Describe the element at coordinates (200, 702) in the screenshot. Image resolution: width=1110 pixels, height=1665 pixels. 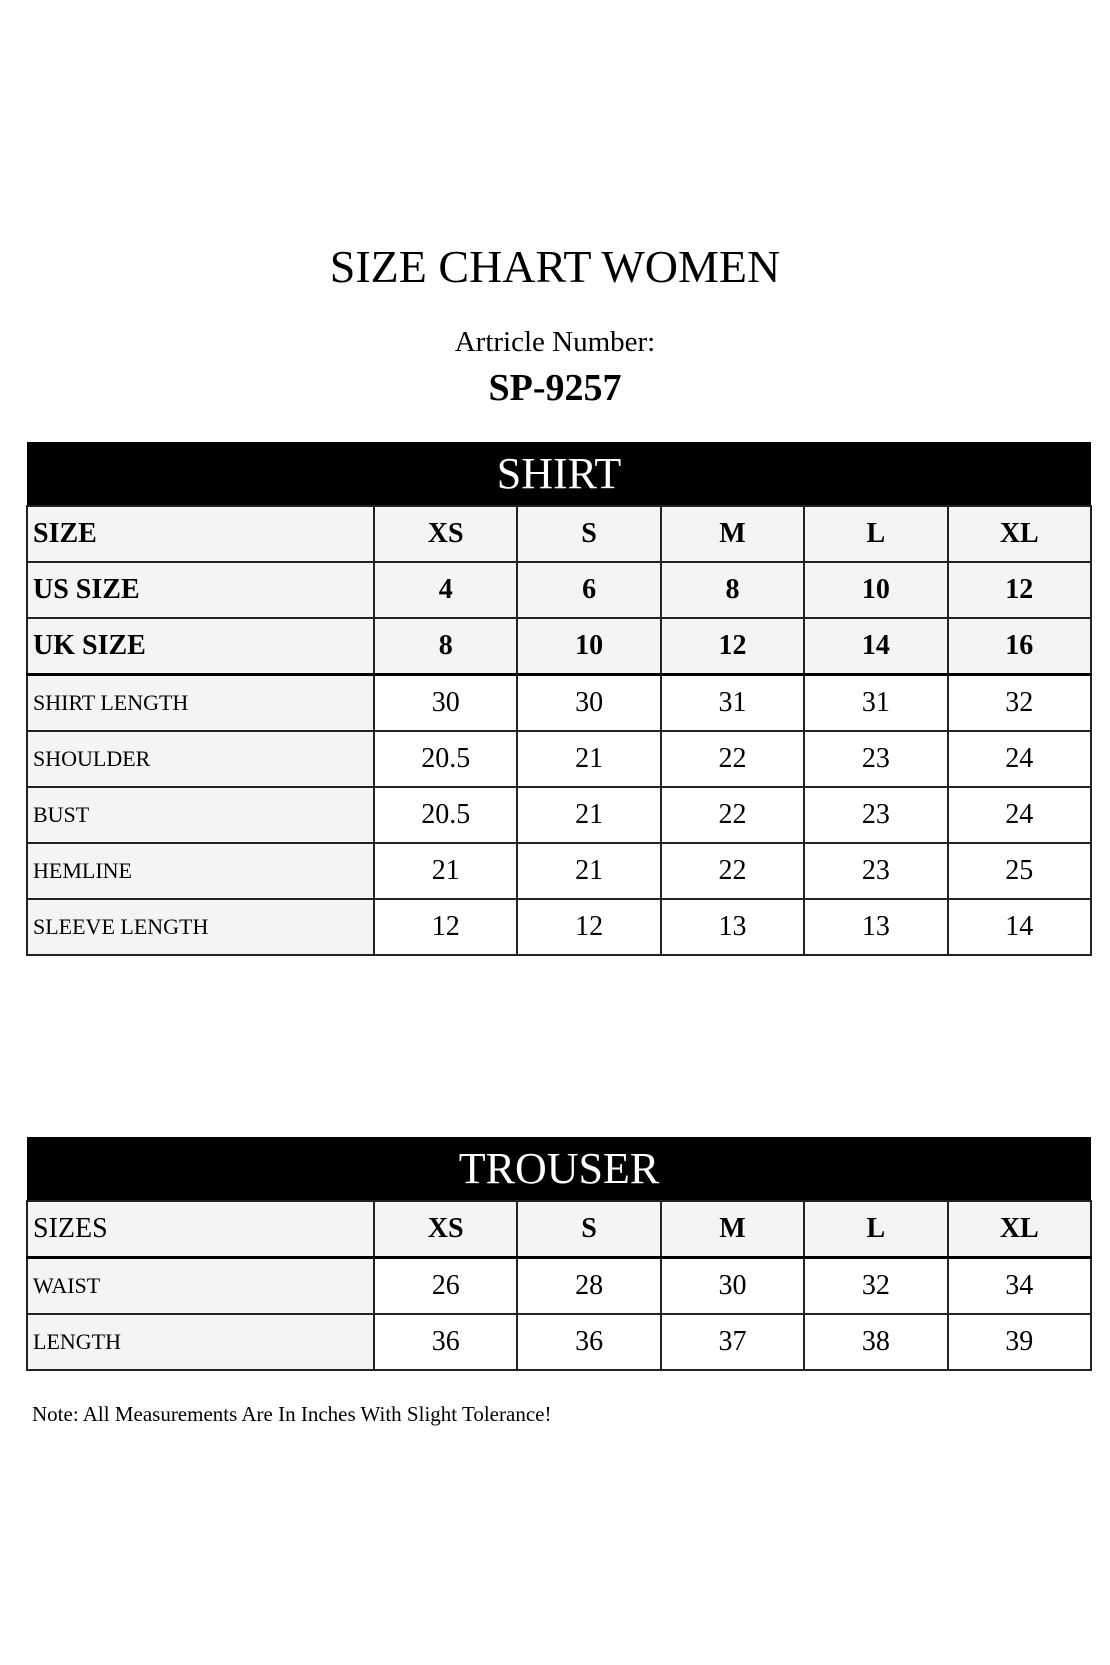
I see `row-label: SHIRT LENGTH` at that location.